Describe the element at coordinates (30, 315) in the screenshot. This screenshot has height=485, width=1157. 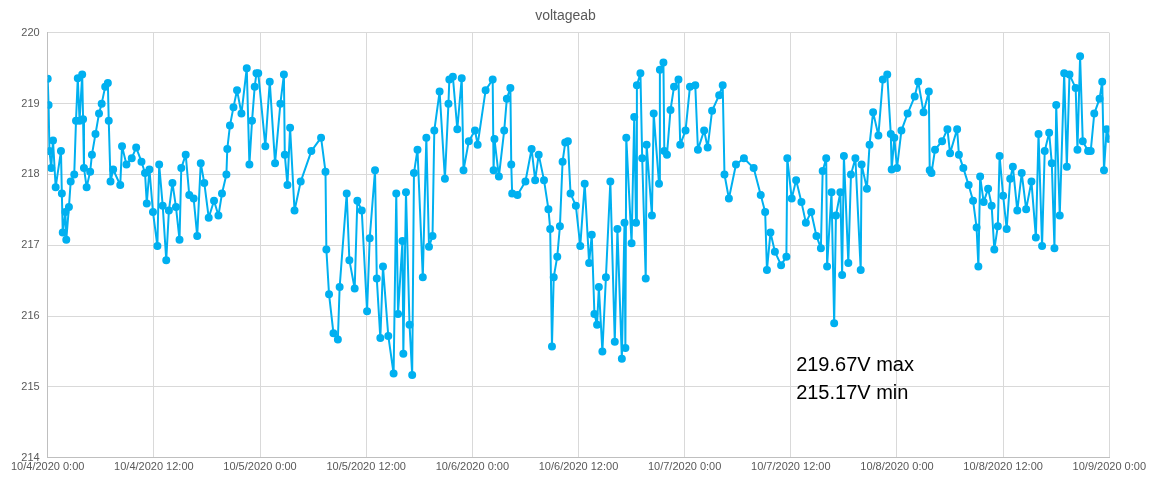
I see `y-tick-label: 216` at that location.